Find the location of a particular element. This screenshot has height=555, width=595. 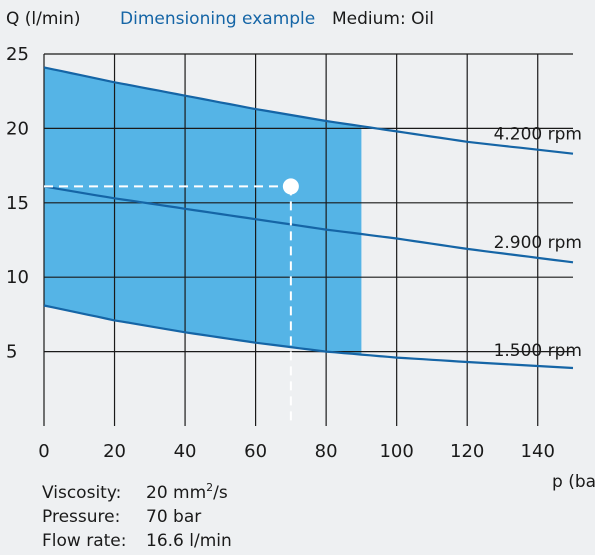

medium-label: Medium: Oil is located at coordinates (383, 19).